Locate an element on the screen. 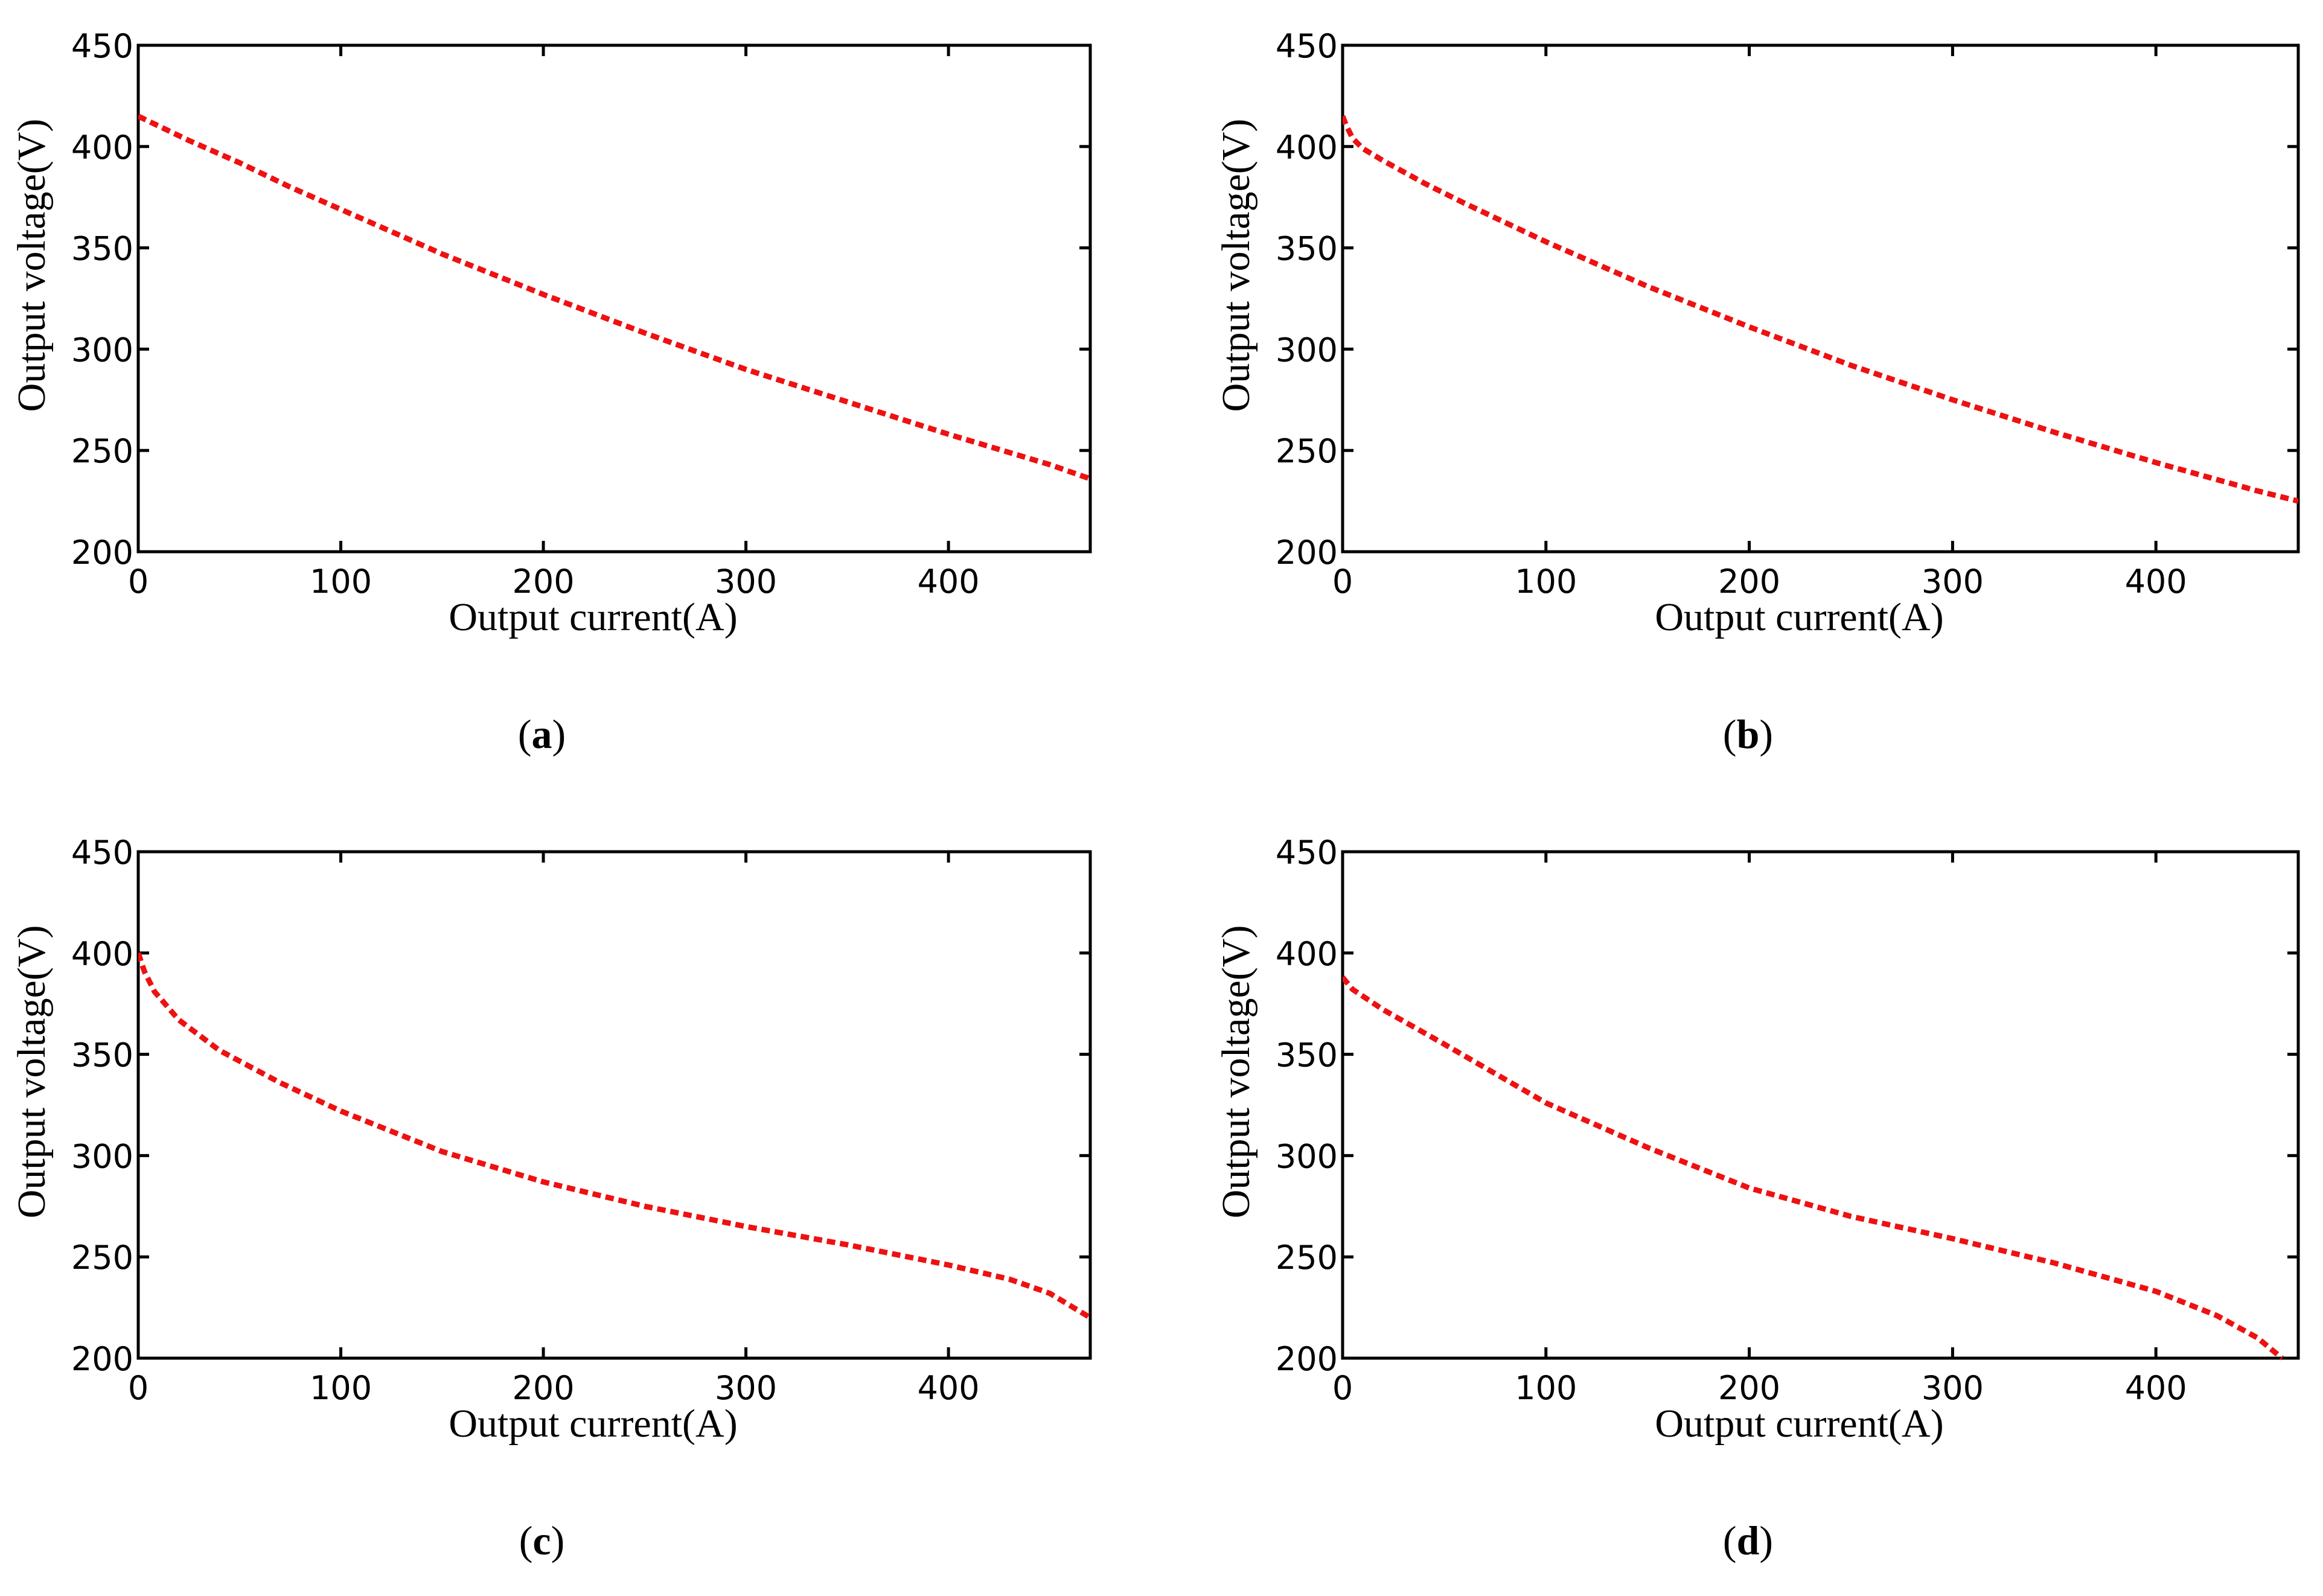 Image resolution: width=2323 pixels, height=1596 pixels. panel-caption: (d) is located at coordinates (1748, 1540).